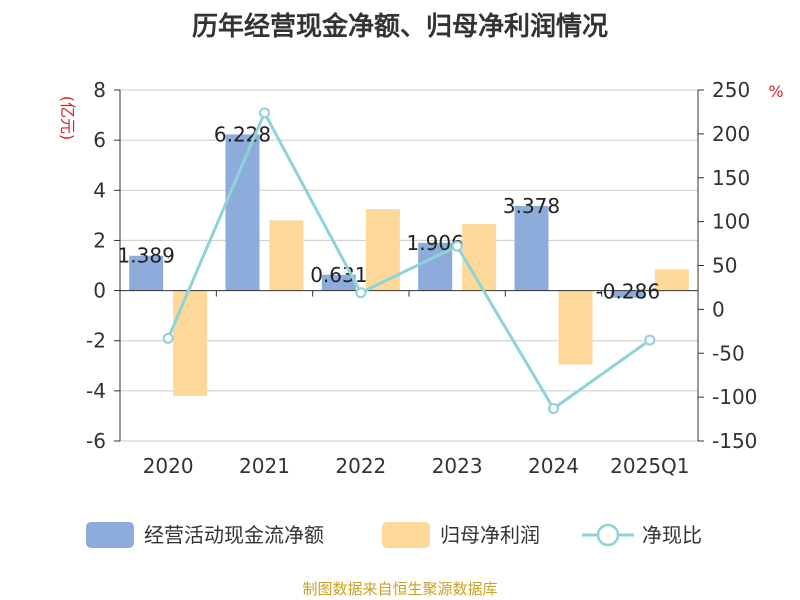 This screenshot has height=600, width=800. I want to click on left-tick-label: -2, so click(96, 341).